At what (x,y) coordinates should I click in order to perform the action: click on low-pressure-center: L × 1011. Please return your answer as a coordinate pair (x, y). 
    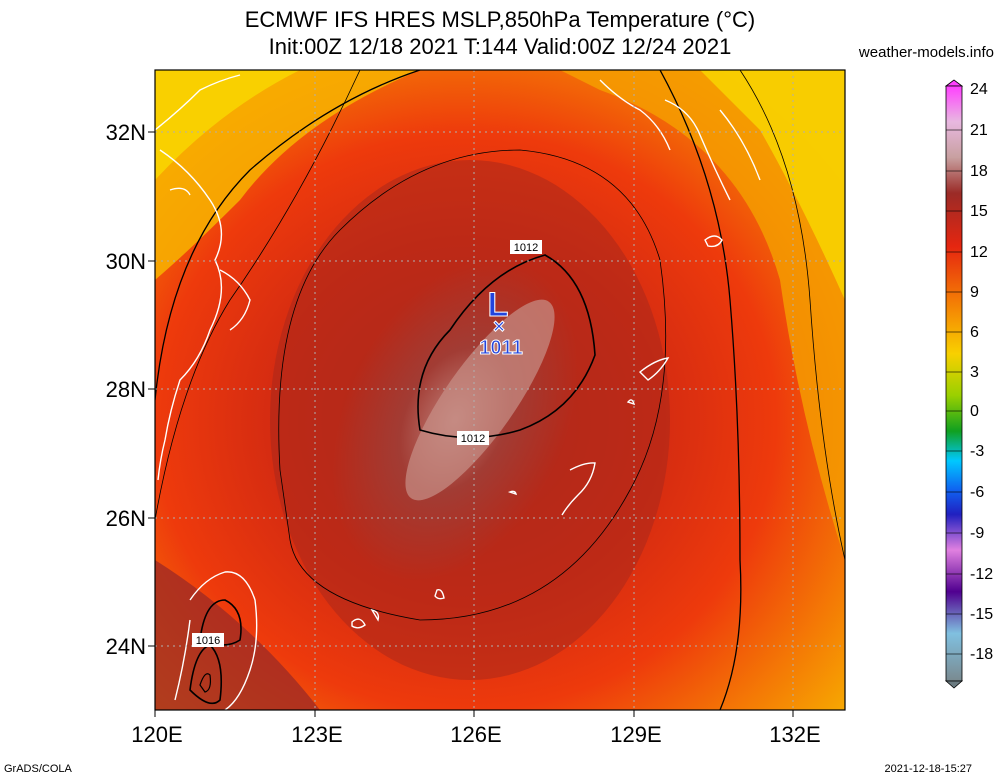
    Looking at the image, I should click on (501, 323).